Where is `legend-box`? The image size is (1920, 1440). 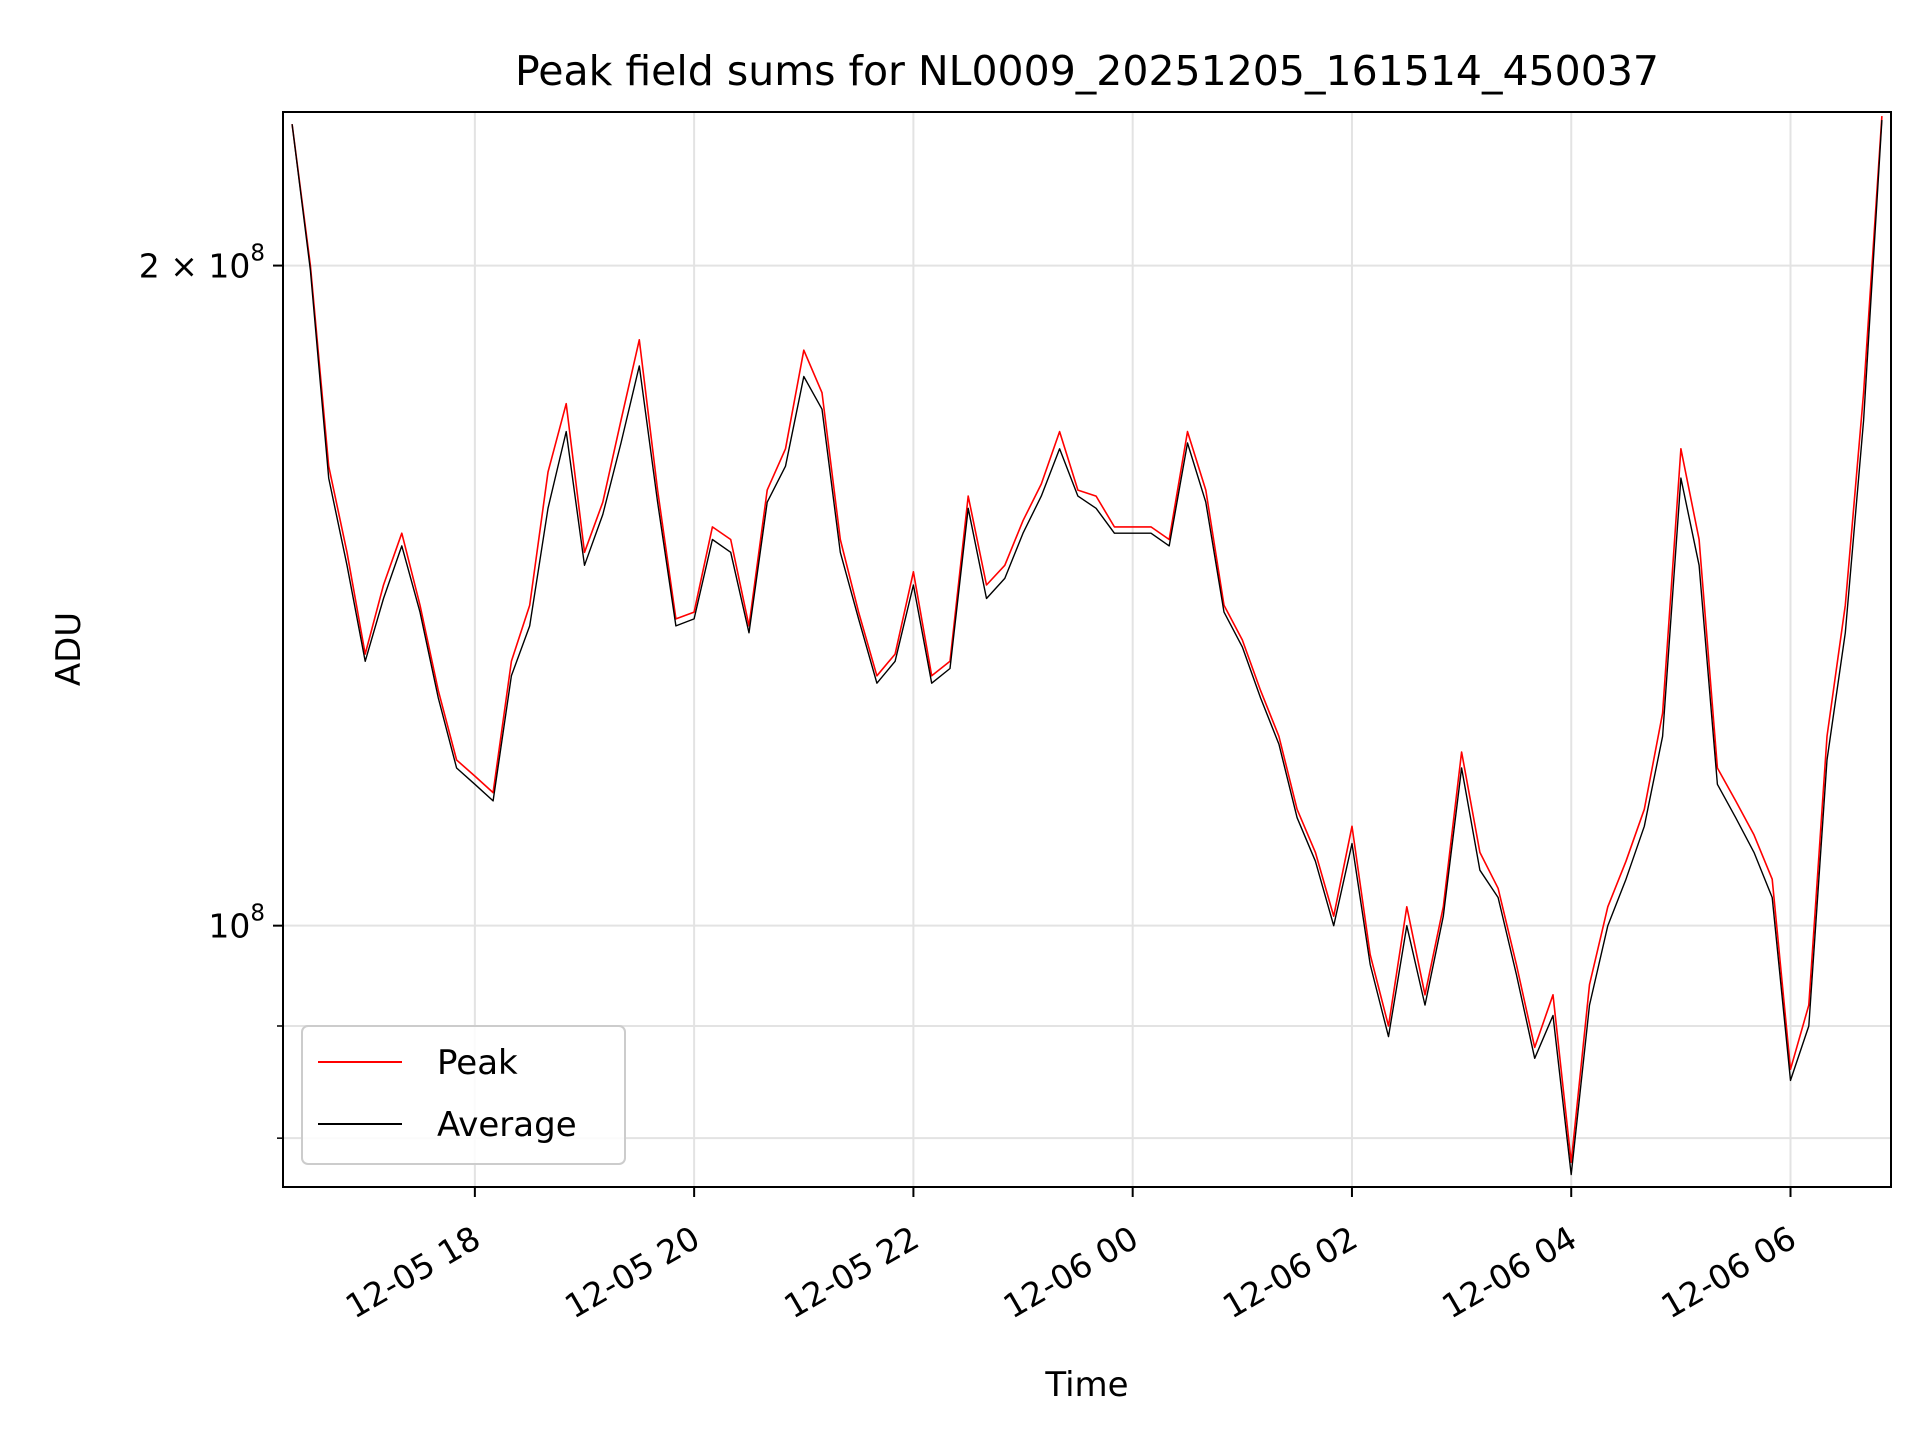
legend-box is located at coordinates (463, 1095).